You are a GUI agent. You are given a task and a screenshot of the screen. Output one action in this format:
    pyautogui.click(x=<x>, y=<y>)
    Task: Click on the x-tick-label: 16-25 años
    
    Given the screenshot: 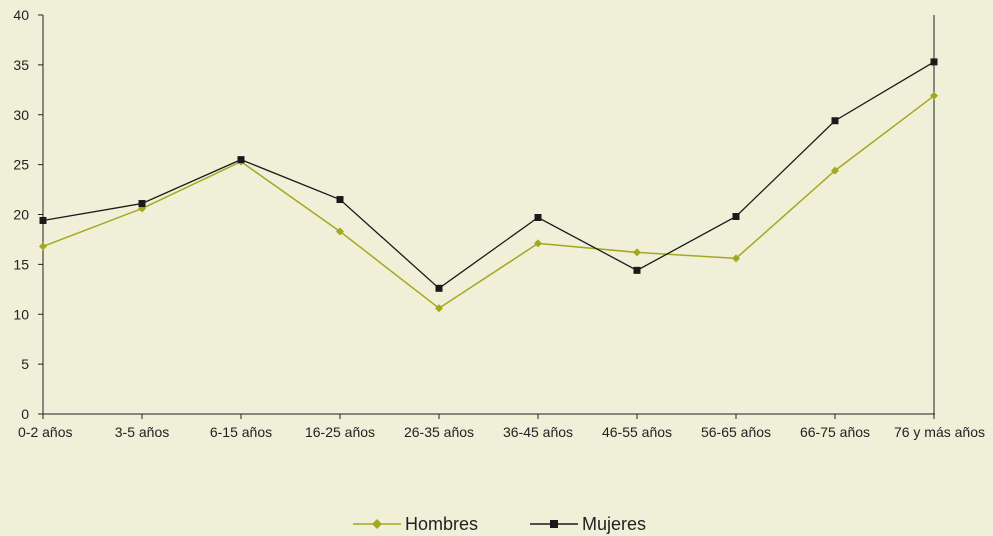 What is the action you would take?
    pyautogui.click(x=340, y=432)
    